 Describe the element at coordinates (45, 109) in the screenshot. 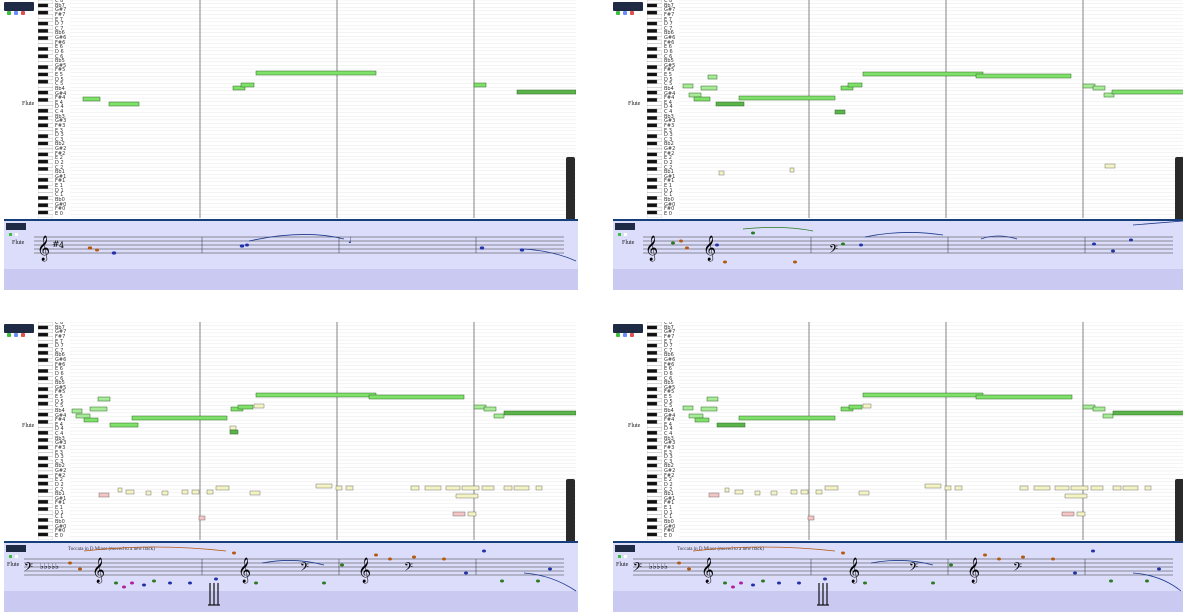

I see `piano-keyboard` at that location.